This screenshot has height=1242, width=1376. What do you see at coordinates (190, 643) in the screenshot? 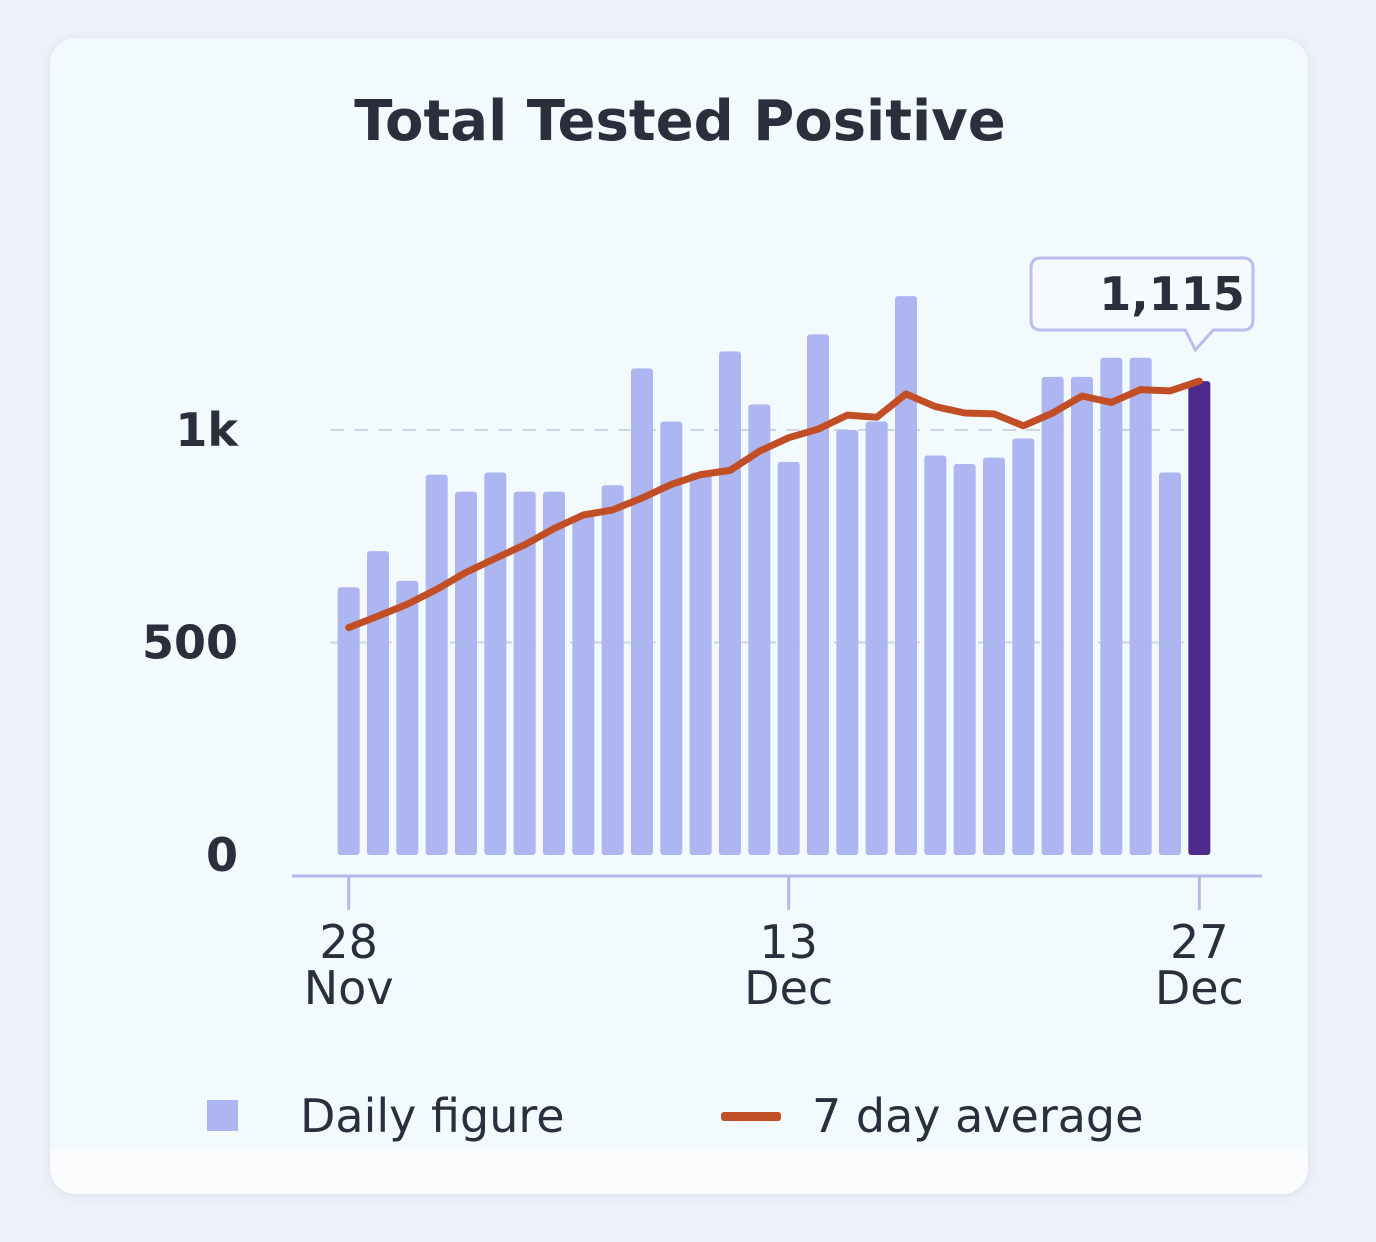
I see `y-tick-label-500: 500` at bounding box center [190, 643].